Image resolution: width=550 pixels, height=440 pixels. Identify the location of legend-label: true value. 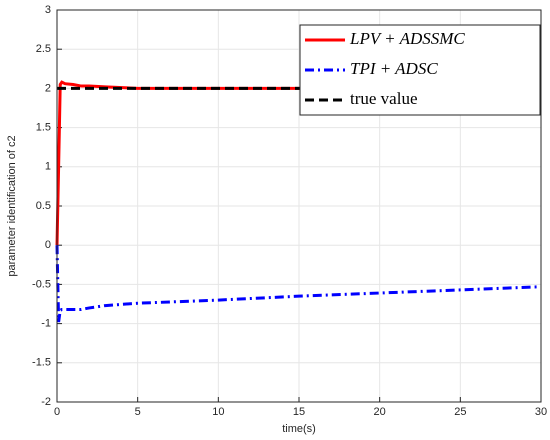
(384, 98).